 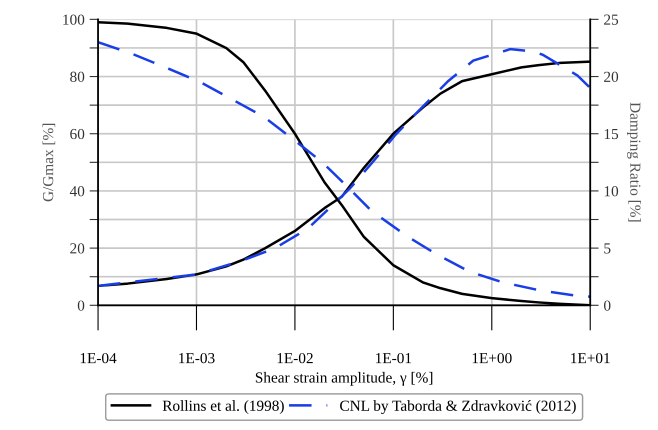 I want to click on y-tick-label: 20, so click(x=77, y=248).